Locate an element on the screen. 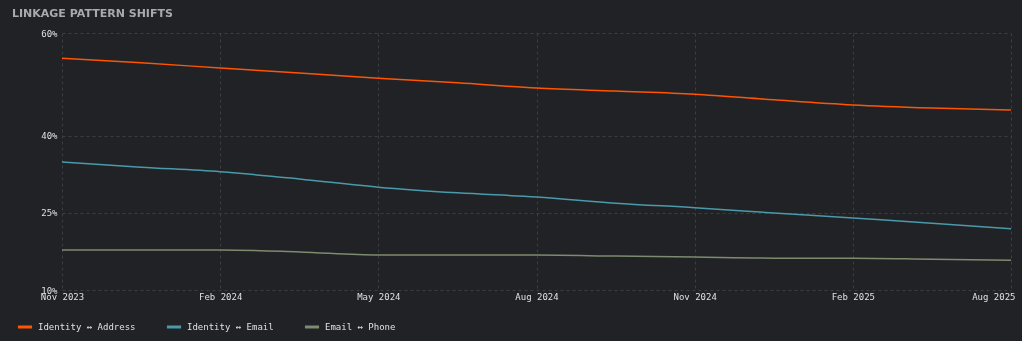 The image size is (1022, 341). x-tick-label: May 2024 is located at coordinates (379, 296).